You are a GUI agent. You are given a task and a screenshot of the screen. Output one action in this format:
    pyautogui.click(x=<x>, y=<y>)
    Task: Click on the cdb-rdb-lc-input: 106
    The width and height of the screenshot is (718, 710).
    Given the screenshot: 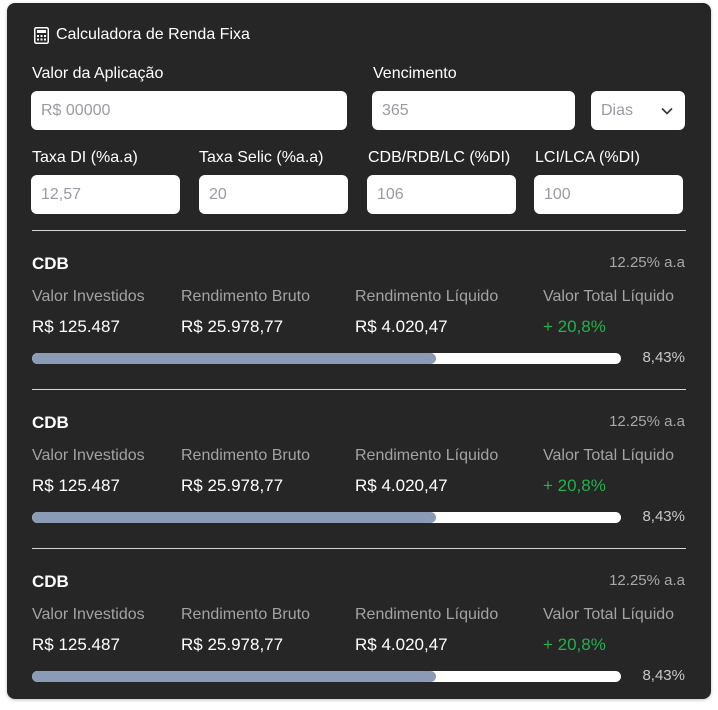 What is the action you would take?
    pyautogui.click(x=441, y=194)
    